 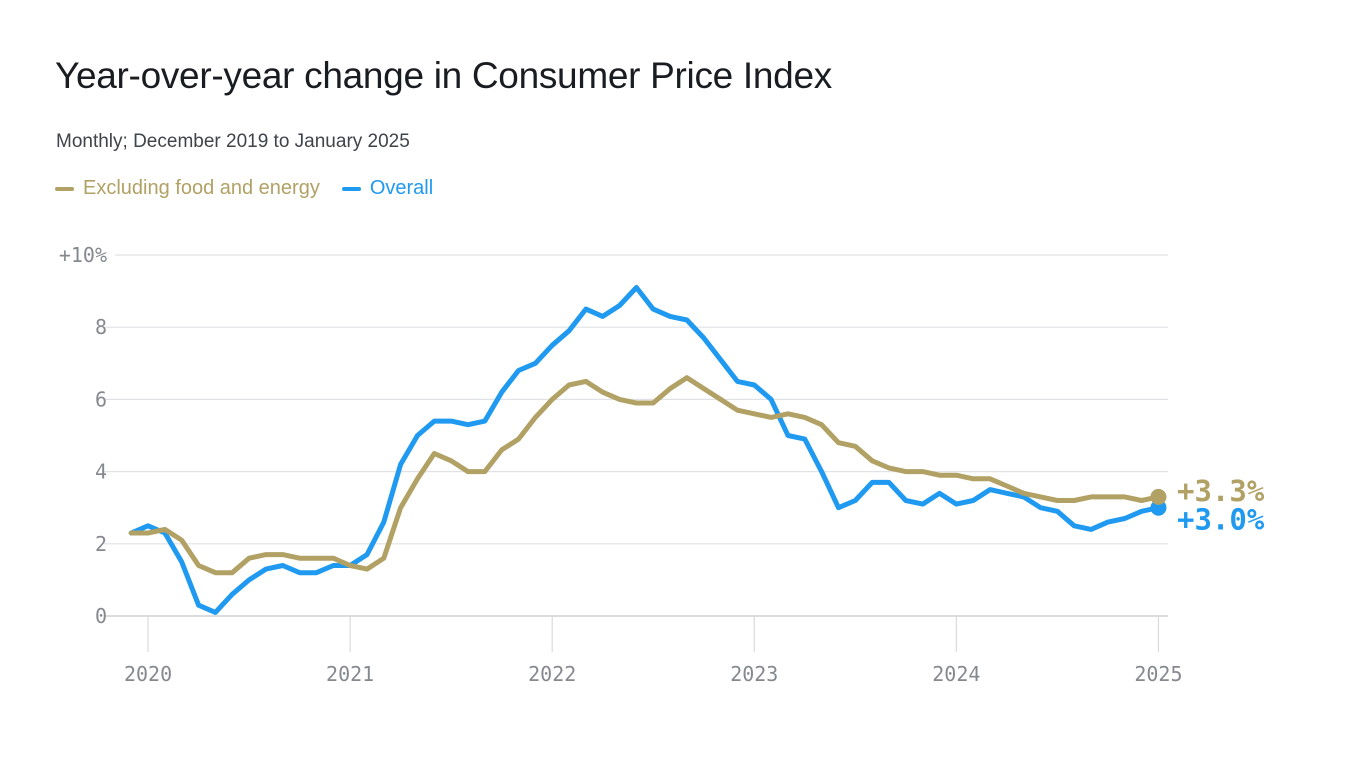 I want to click on x-axis-tick-label: 2020, so click(x=148, y=674).